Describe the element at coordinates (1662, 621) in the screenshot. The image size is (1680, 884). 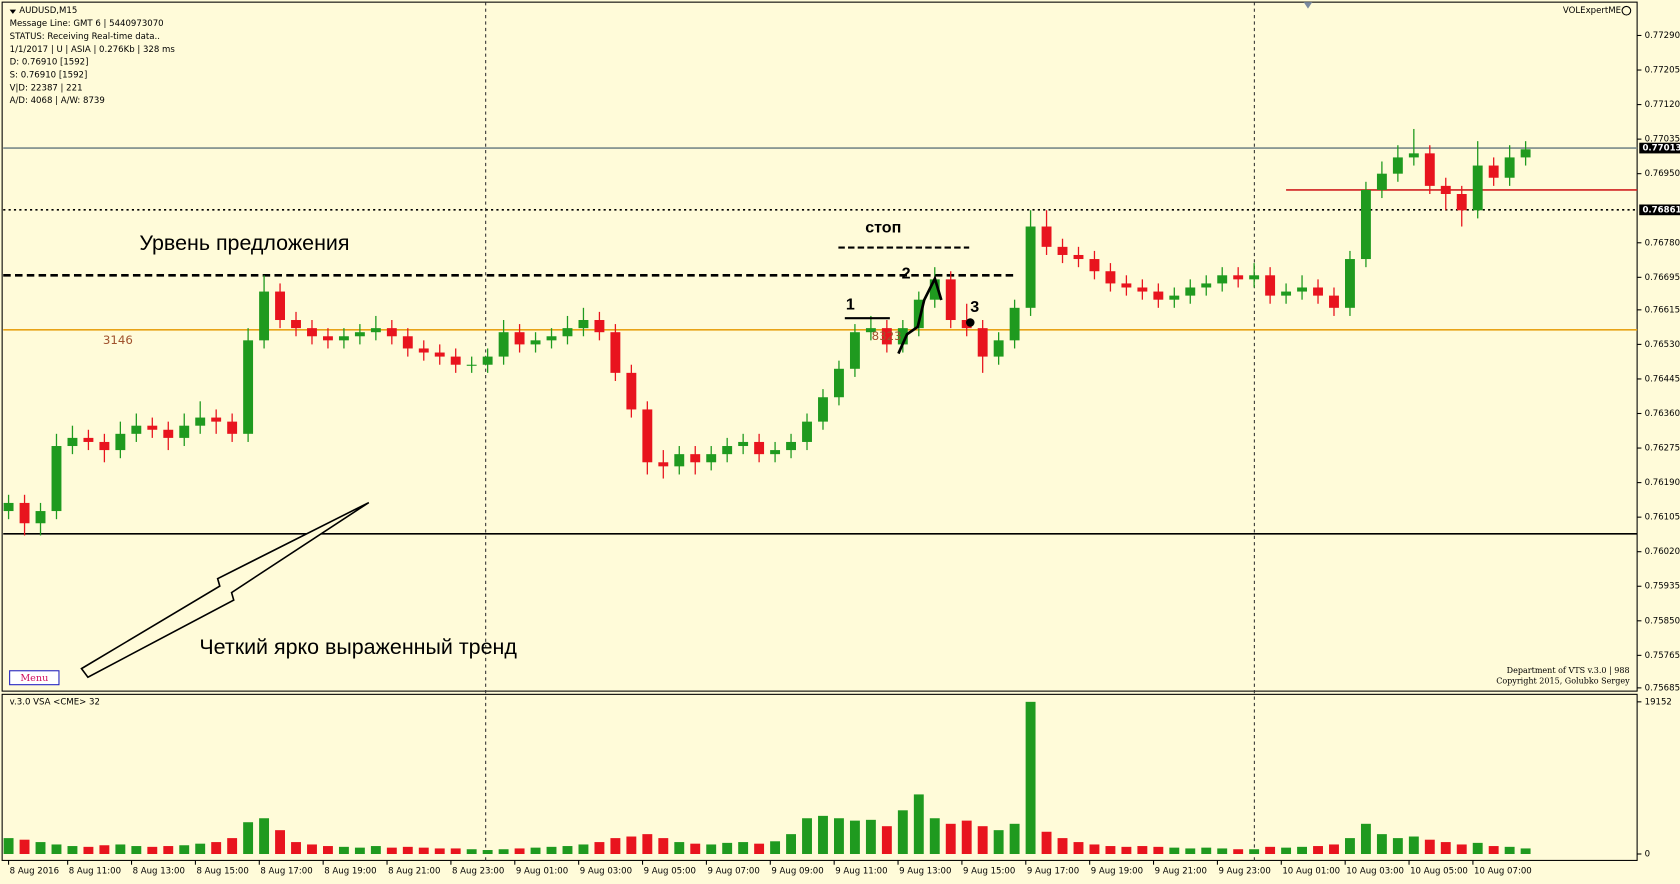
I see `y-tick-label: 0.75850` at that location.